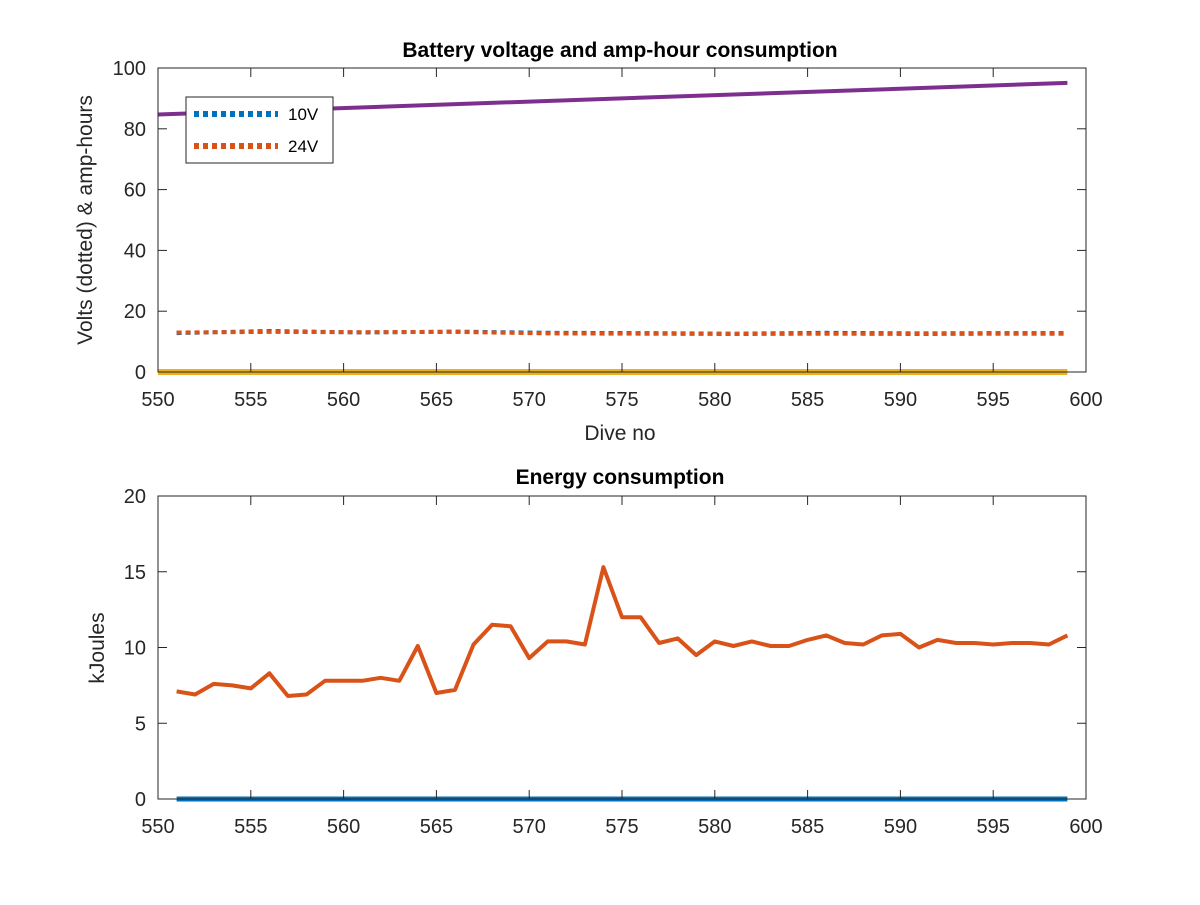  I want to click on chart-title-energy: Energy consumption, so click(620, 477).